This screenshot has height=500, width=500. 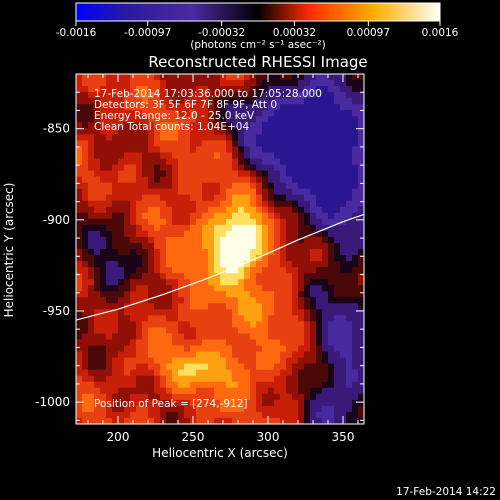 I want to click on info-line: 17-Feb-2014 17:03:36.000 to 17:05:28.000, so click(x=208, y=94).